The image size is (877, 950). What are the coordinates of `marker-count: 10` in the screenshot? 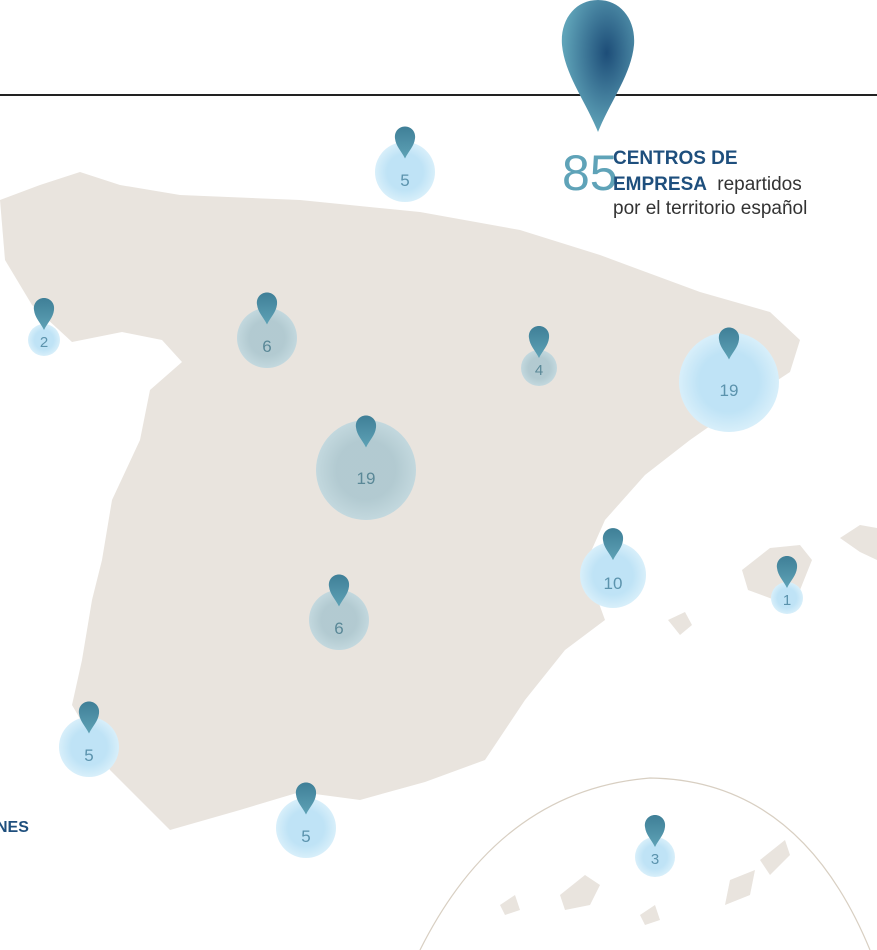 It's located at (613, 583).